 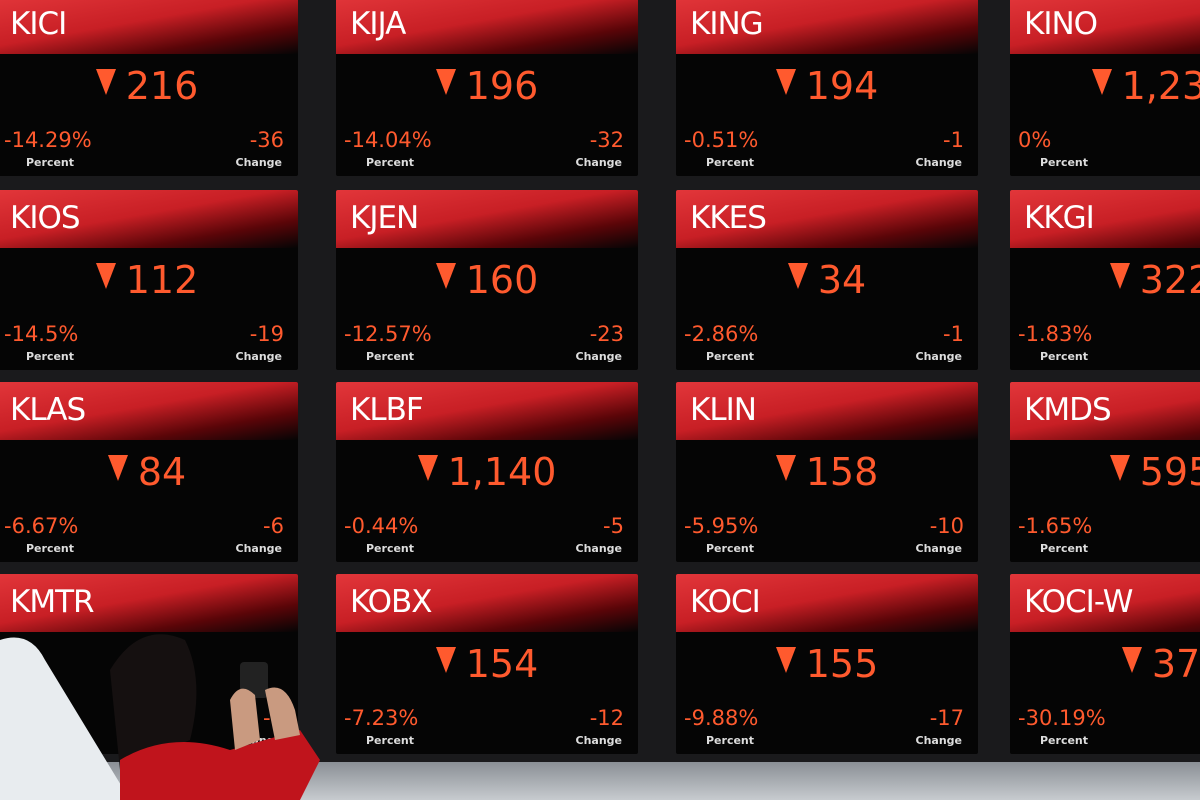 I want to click on price: 196, so click(x=487, y=86).